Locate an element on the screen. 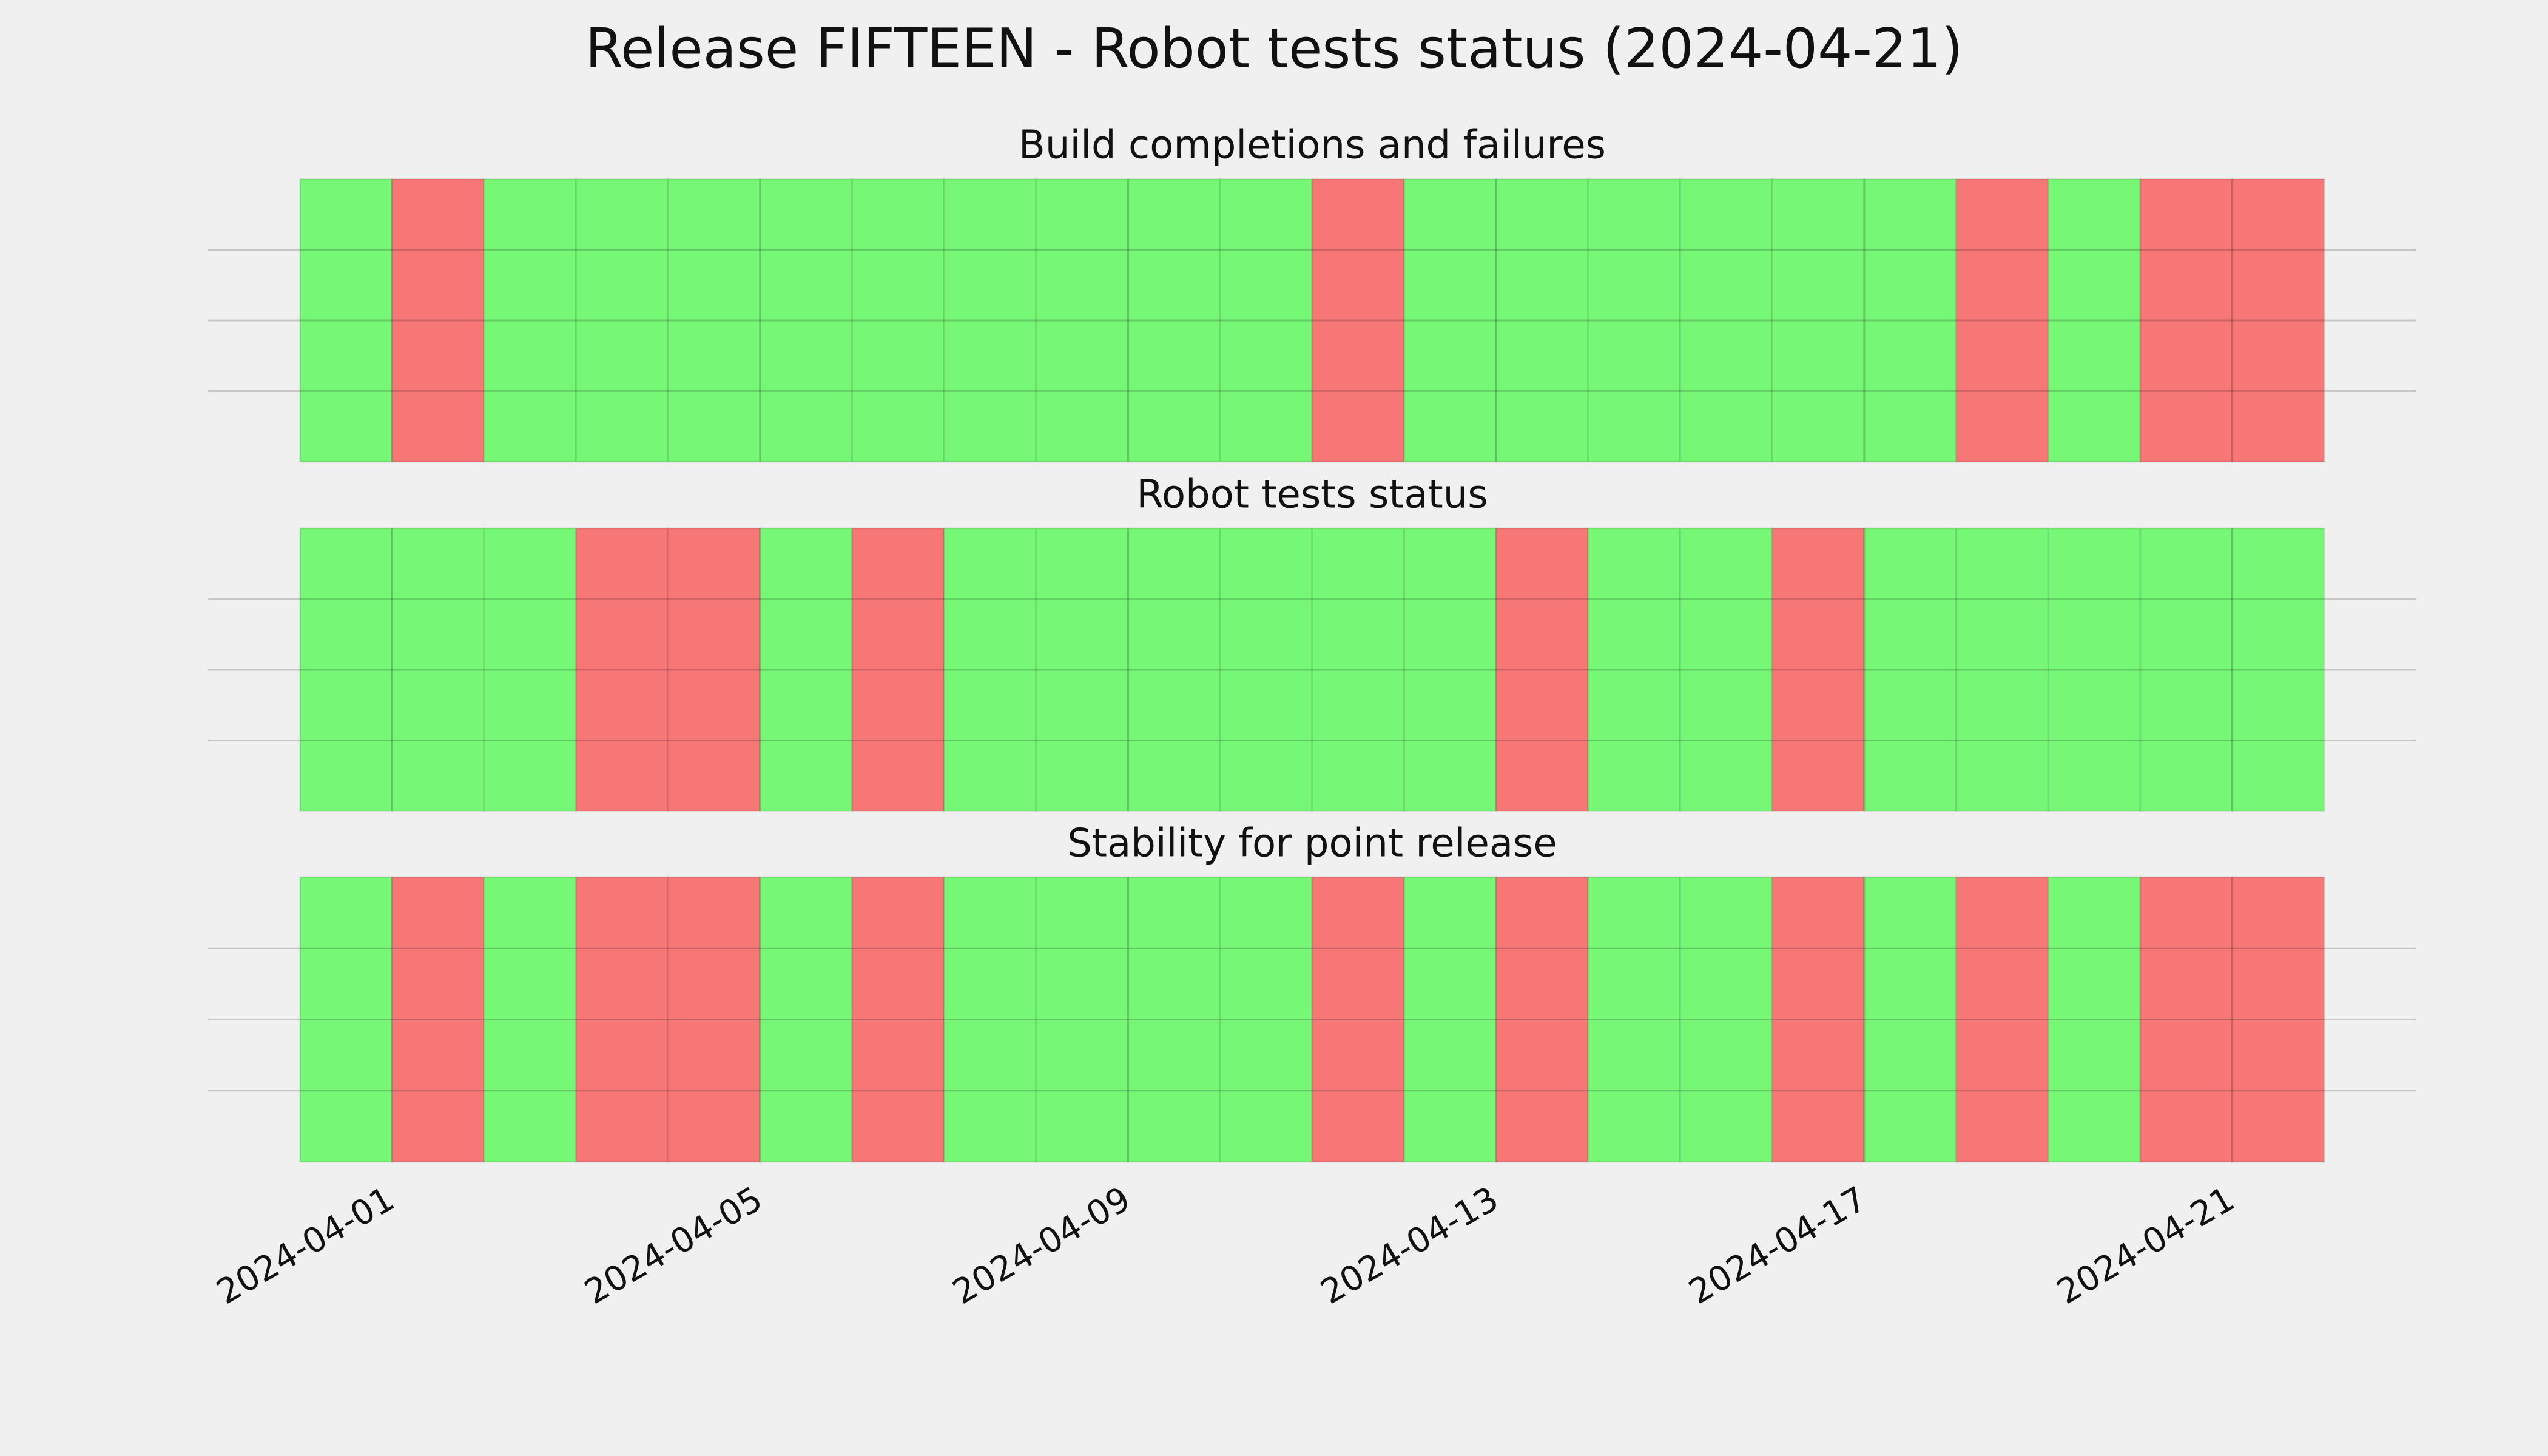  panel-title: Stability for point release is located at coordinates (1312, 843).